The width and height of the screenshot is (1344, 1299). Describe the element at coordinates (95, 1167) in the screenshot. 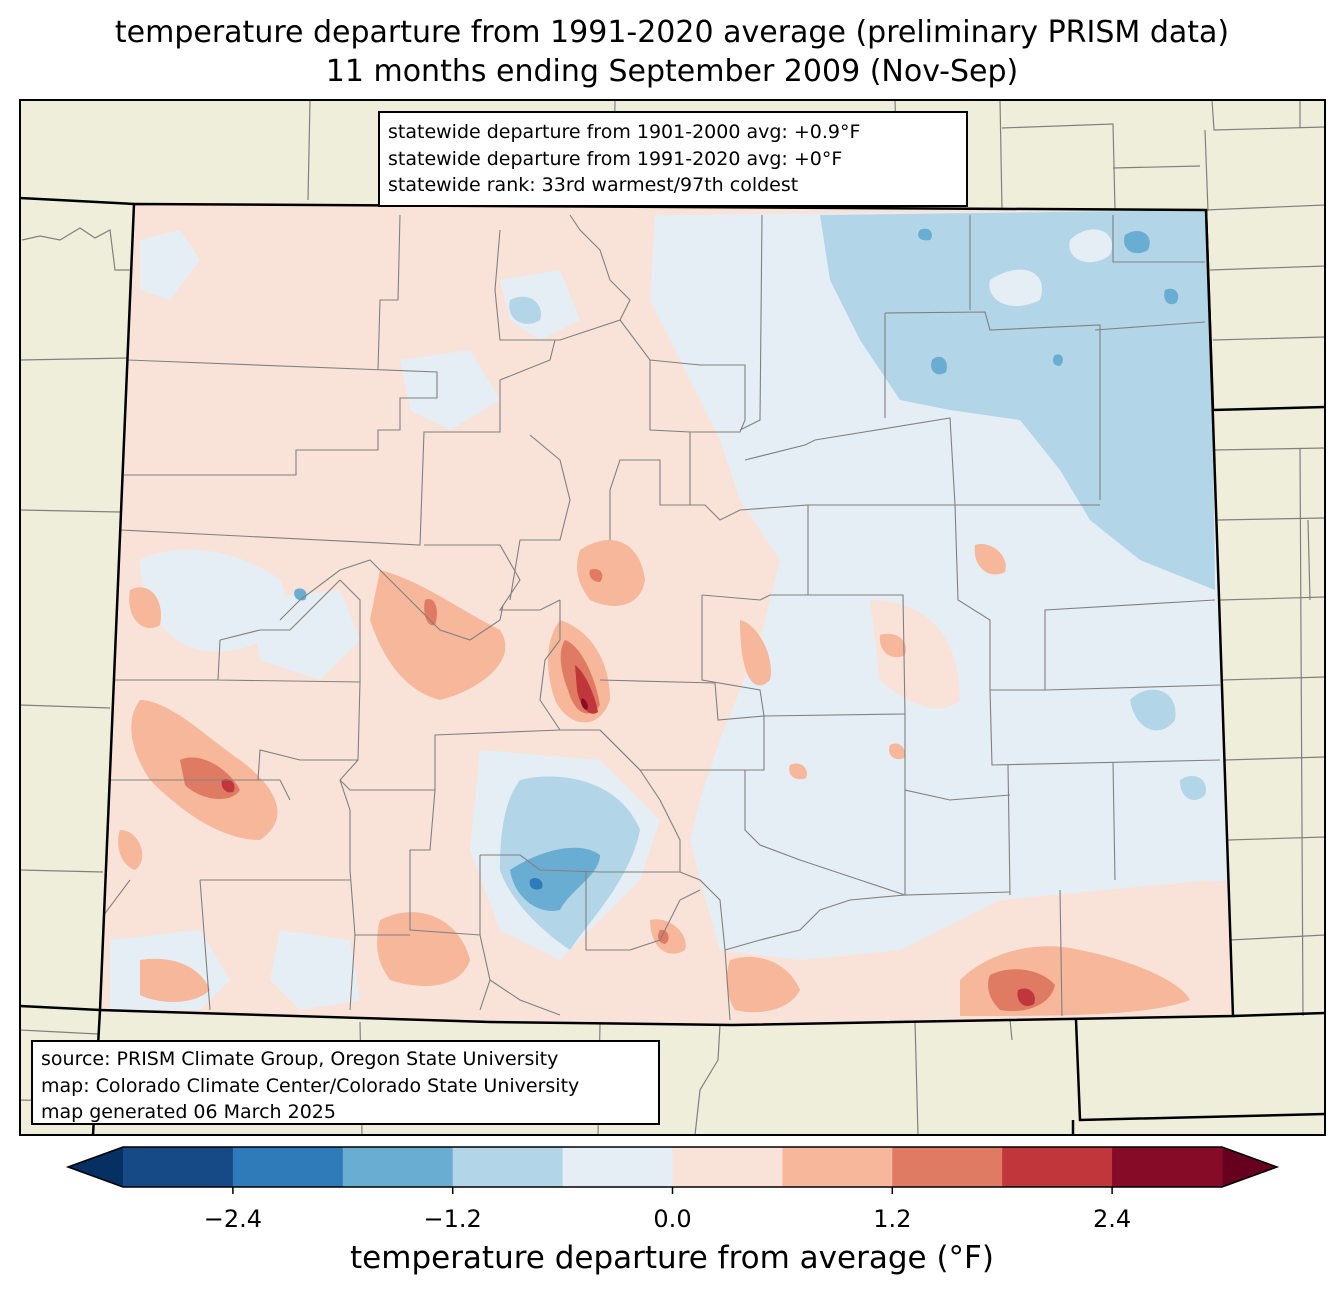

I see `colorbar-min-extension` at that location.